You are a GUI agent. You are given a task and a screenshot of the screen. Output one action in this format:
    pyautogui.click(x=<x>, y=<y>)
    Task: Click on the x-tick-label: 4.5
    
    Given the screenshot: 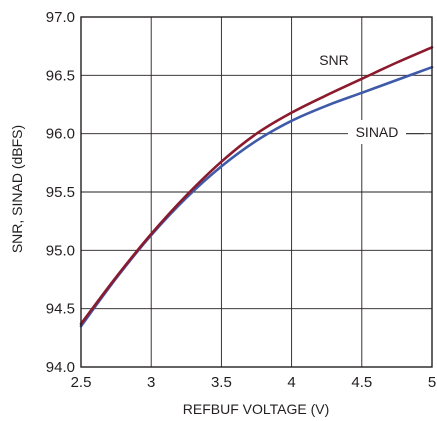 What is the action you would take?
    pyautogui.click(x=361, y=382)
    